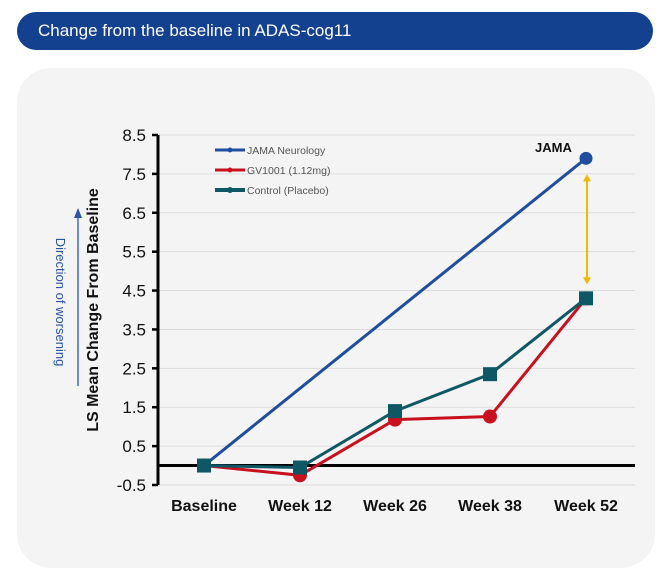  What do you see at coordinates (288, 171) in the screenshot?
I see `legend-label: GV1001 (1.12mg)` at bounding box center [288, 171].